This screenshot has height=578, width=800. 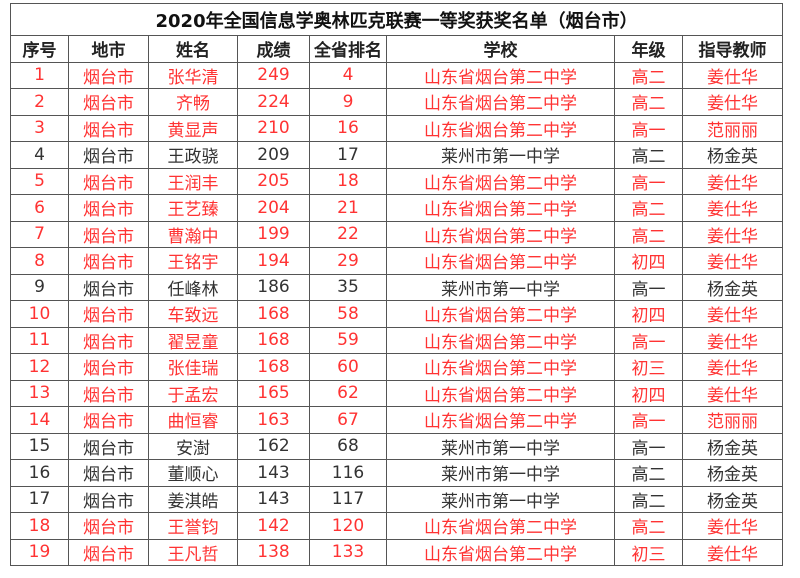 I want to click on table-row: 10 烟台市 车致远 168 58 山东省烟台第二中学 初四 姜仕华, so click(x=397, y=314).